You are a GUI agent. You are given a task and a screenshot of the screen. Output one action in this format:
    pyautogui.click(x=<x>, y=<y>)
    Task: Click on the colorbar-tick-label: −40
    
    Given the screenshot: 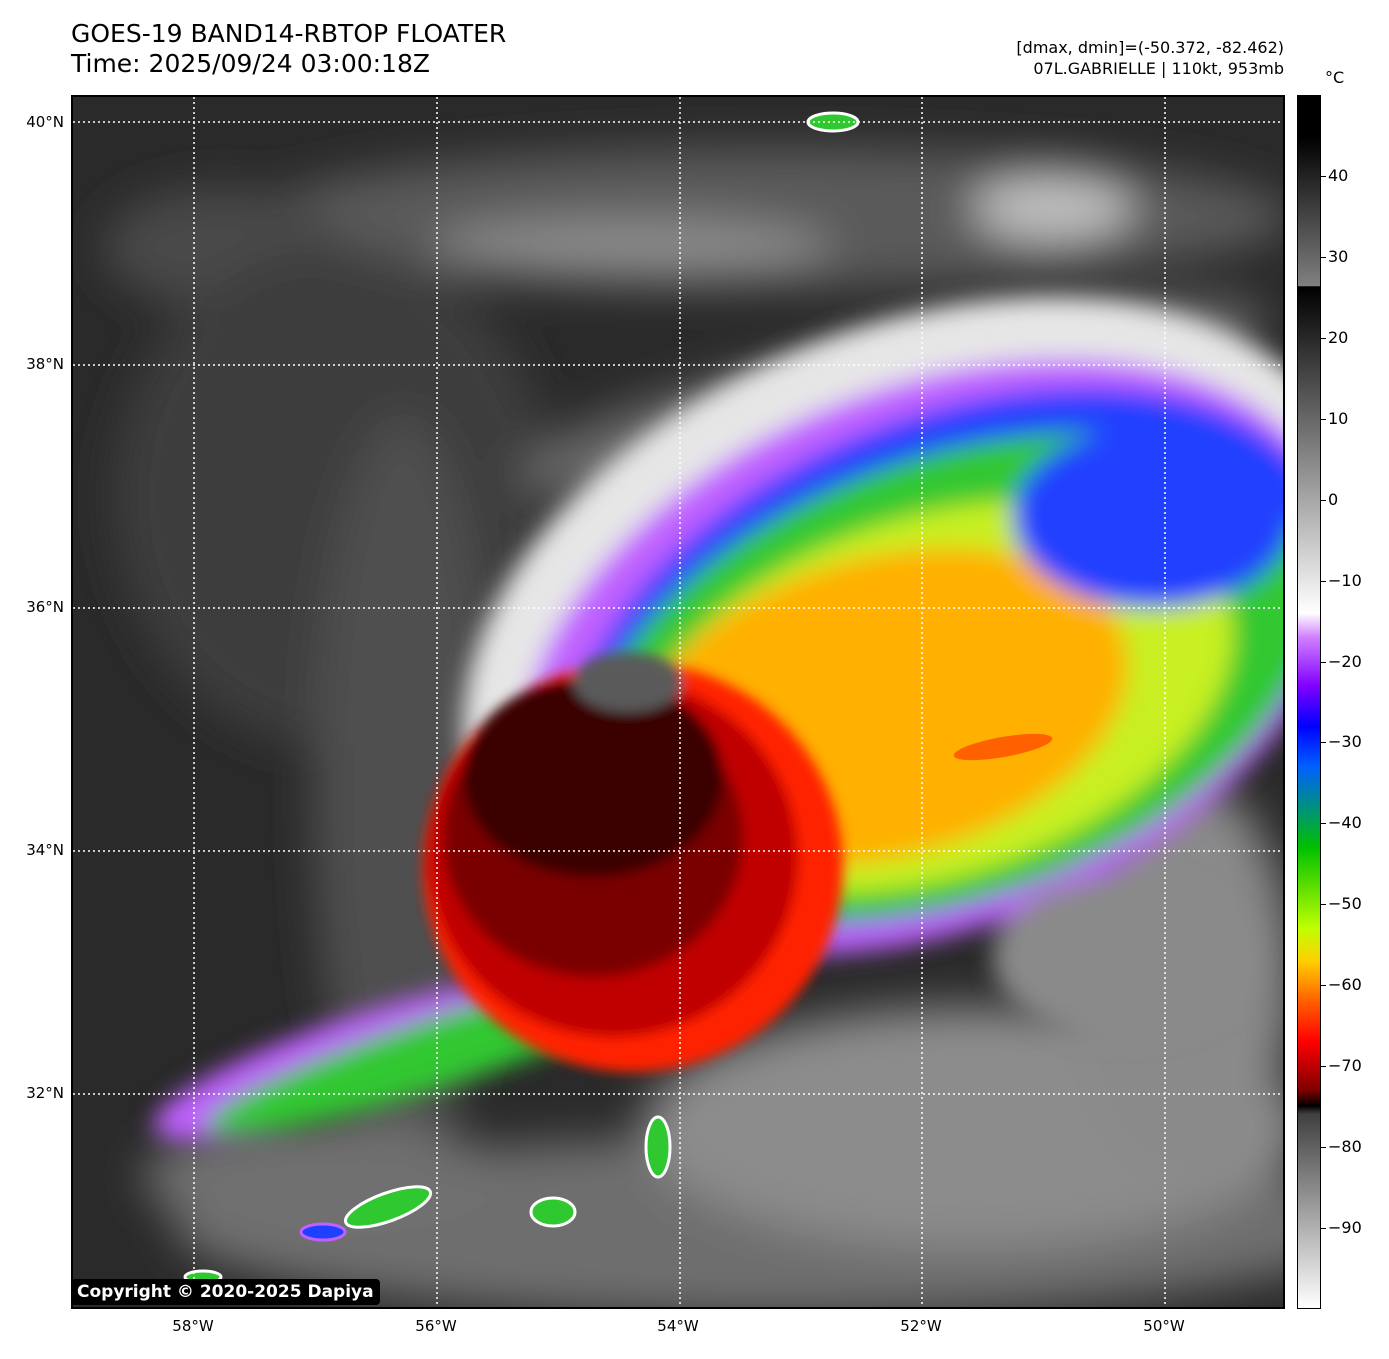 What is the action you would take?
    pyautogui.click(x=1345, y=823)
    